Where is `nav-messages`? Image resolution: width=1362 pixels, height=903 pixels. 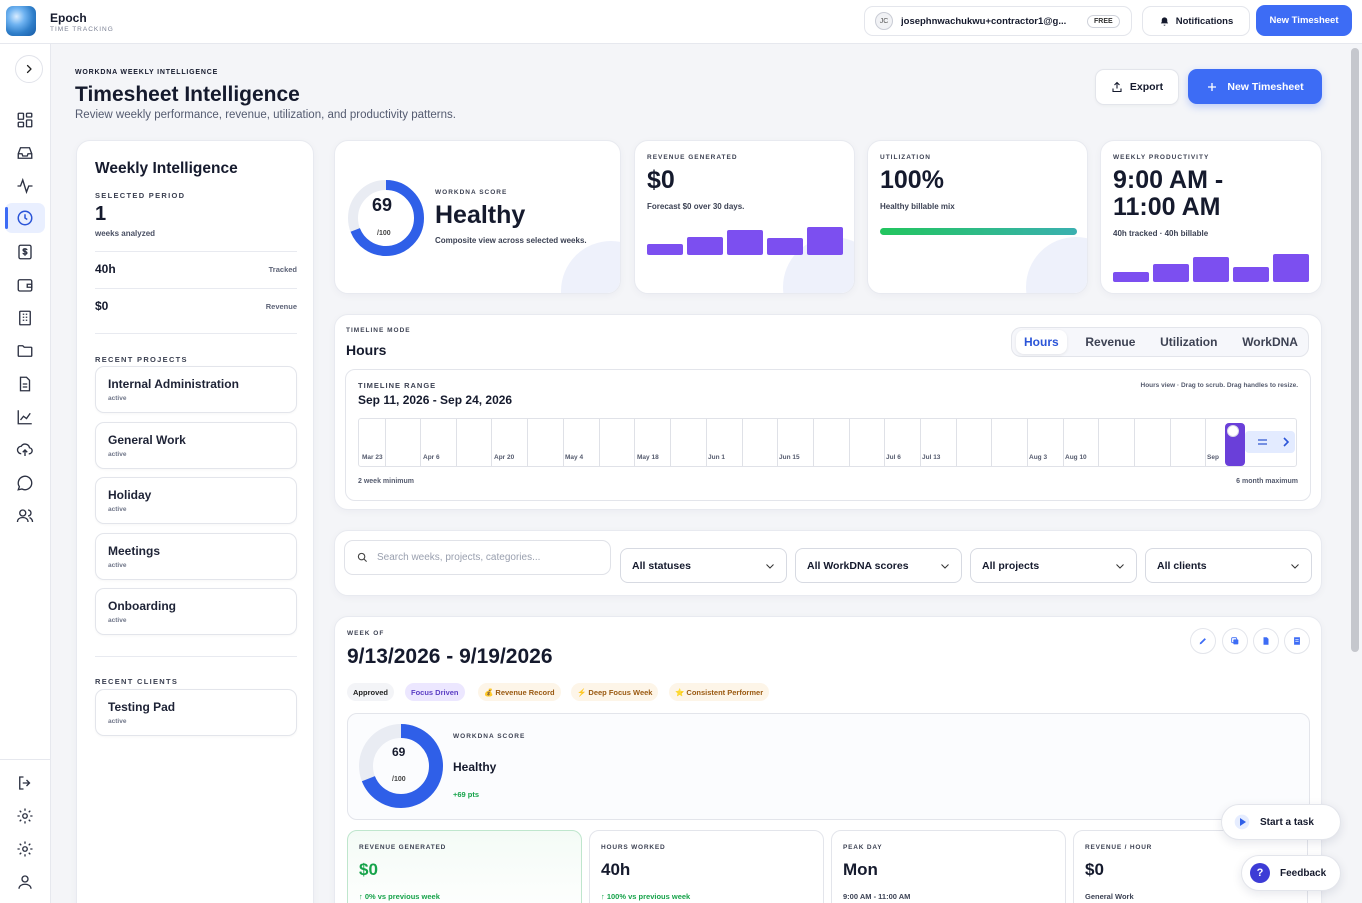 nav-messages is located at coordinates (25, 483).